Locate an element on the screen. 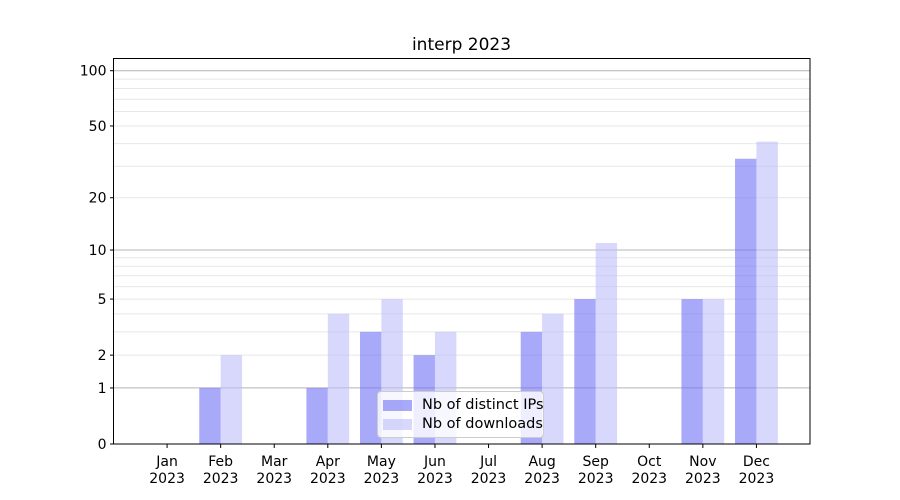 This screenshot has height=500, width=900. legend-swatch-distinct-ips is located at coordinates (397, 405).